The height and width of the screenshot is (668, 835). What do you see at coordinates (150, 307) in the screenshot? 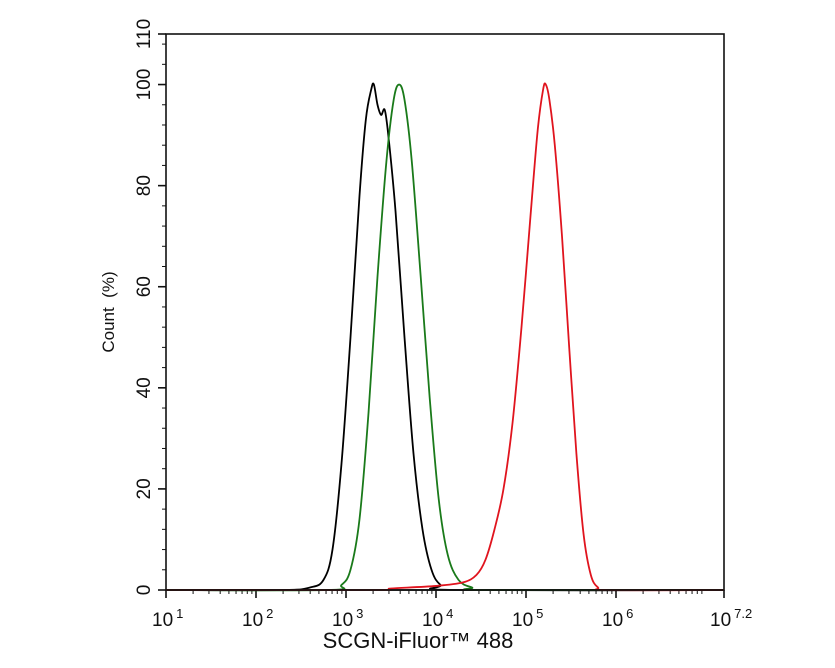
I see `y-axis: 0 20 40 60 80 100 110` at bounding box center [150, 307].